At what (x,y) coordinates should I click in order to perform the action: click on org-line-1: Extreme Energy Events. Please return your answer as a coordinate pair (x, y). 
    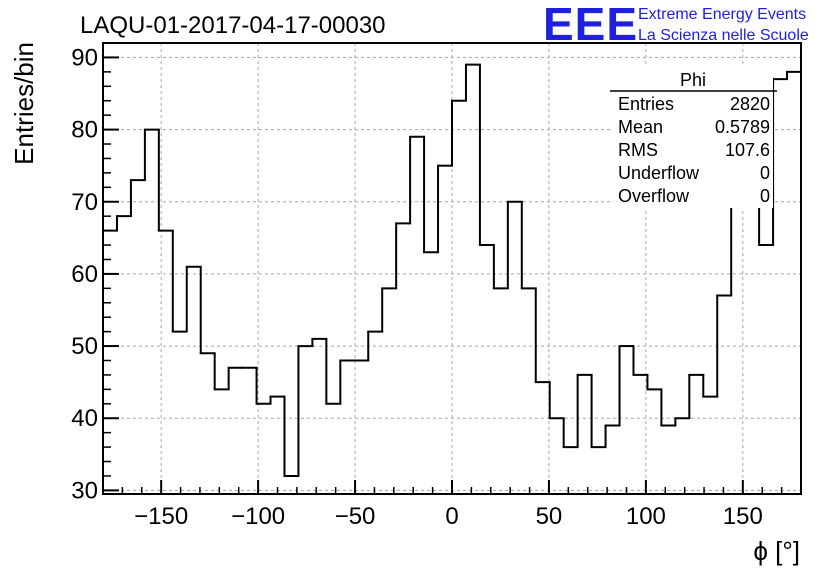
    Looking at the image, I should click on (722, 14).